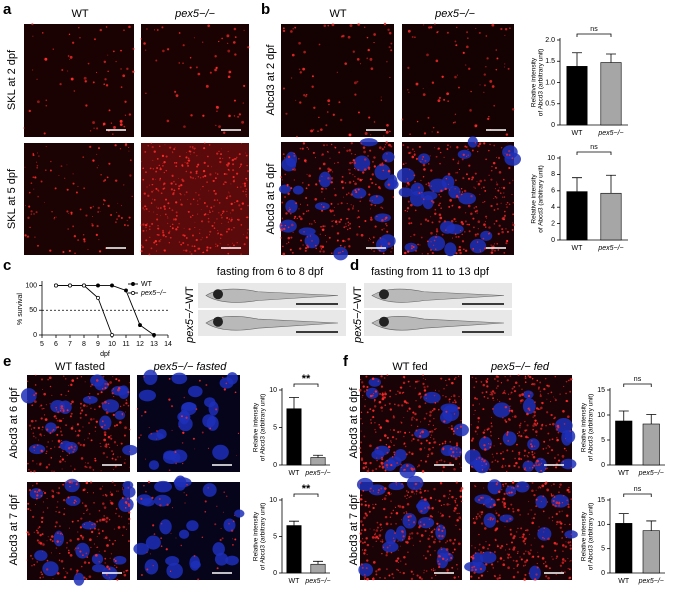 The height and width of the screenshot is (595, 676). What do you see at coordinates (413, 426) in the screenshot?
I see `micrograph` at bounding box center [413, 426].